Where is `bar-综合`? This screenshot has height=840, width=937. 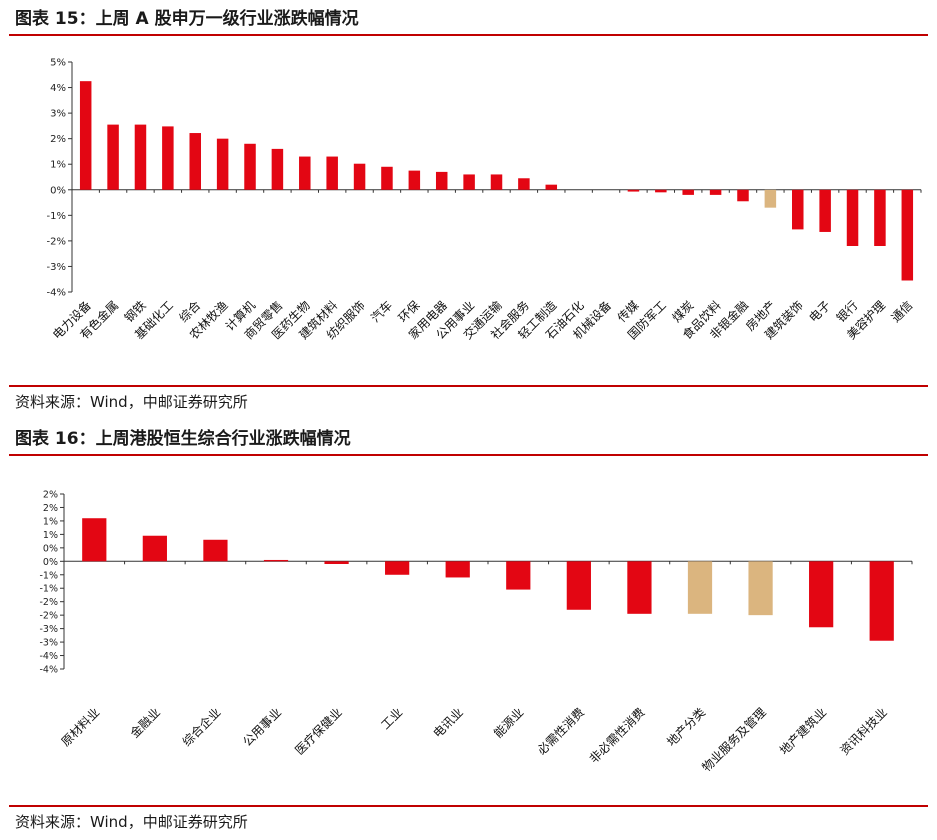
bar-综合 is located at coordinates (195, 161).